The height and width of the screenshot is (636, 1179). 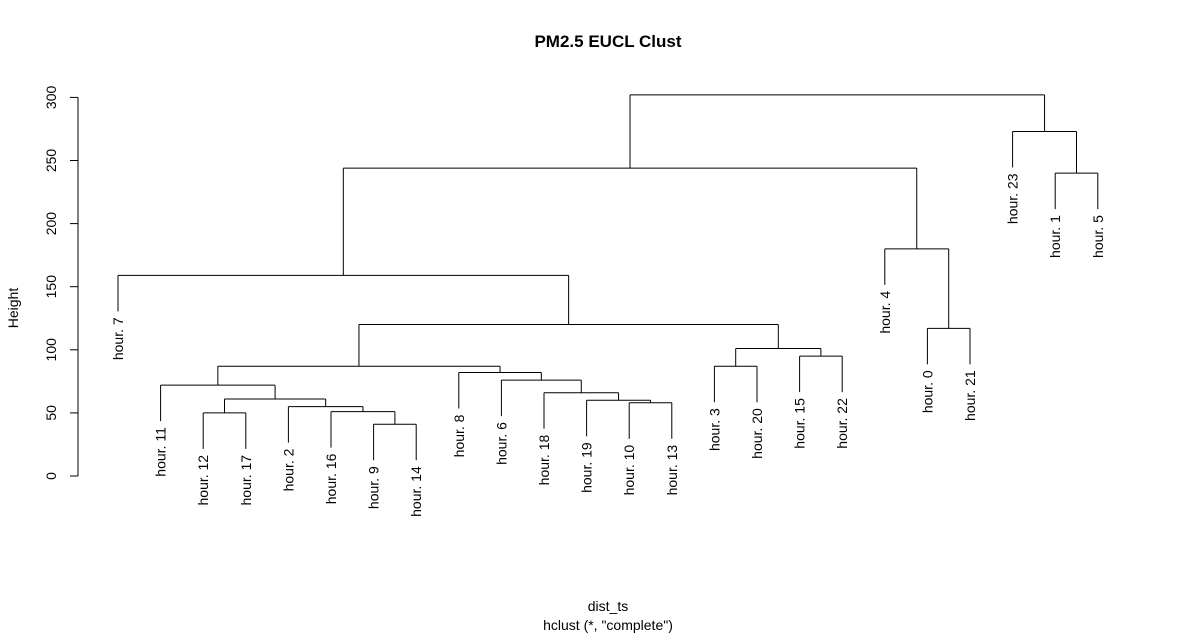 What do you see at coordinates (51, 350) in the screenshot?
I see `y-tick-label: 100` at bounding box center [51, 350].